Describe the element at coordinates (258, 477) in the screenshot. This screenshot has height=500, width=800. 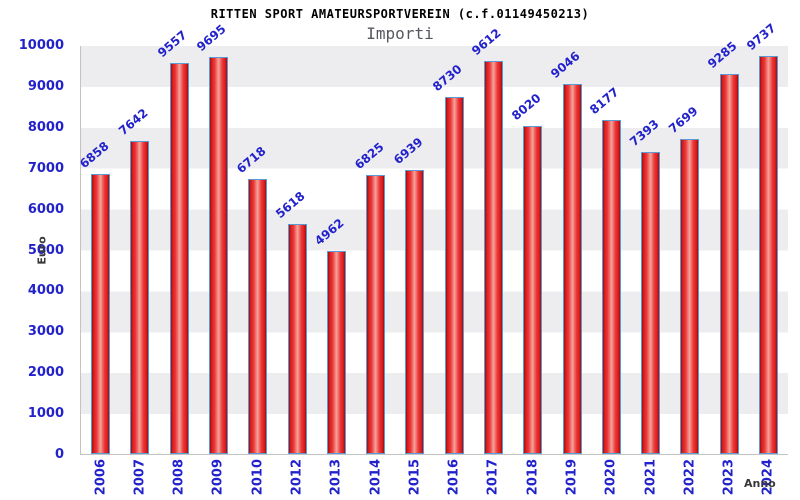
I see `x-tick-label-2010: 2010` at that location.